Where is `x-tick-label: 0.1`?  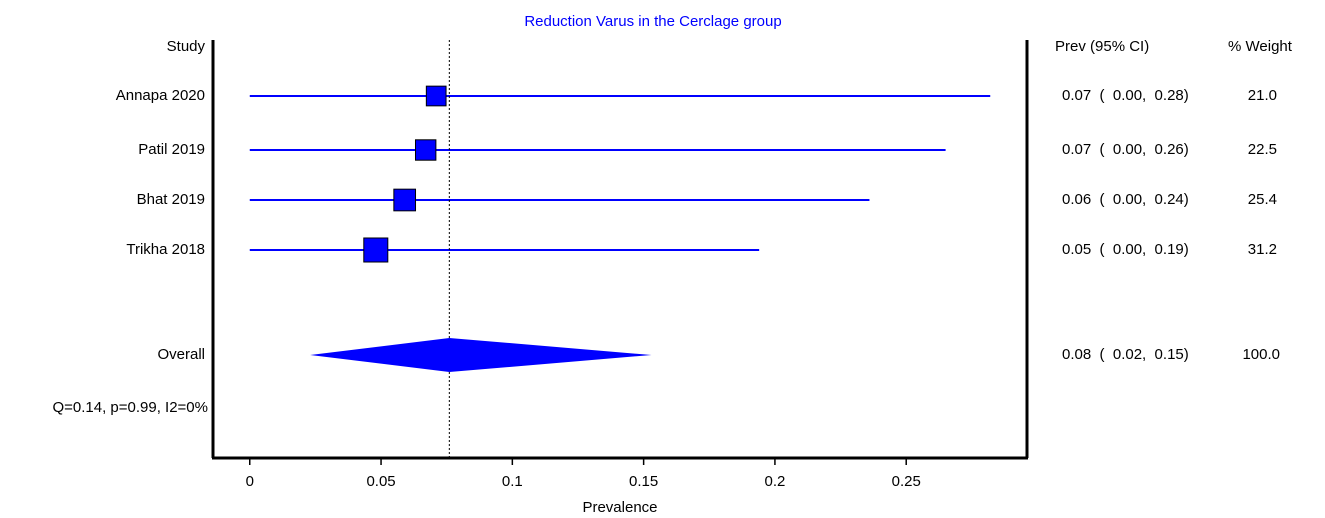 x-tick-label: 0.1 is located at coordinates (512, 481).